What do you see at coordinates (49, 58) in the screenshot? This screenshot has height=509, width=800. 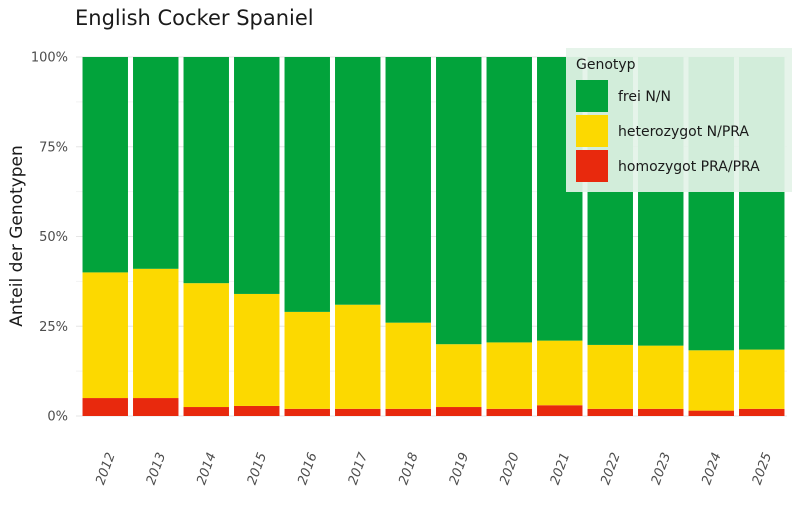 I see `y-tick-label: 100%` at bounding box center [49, 58].